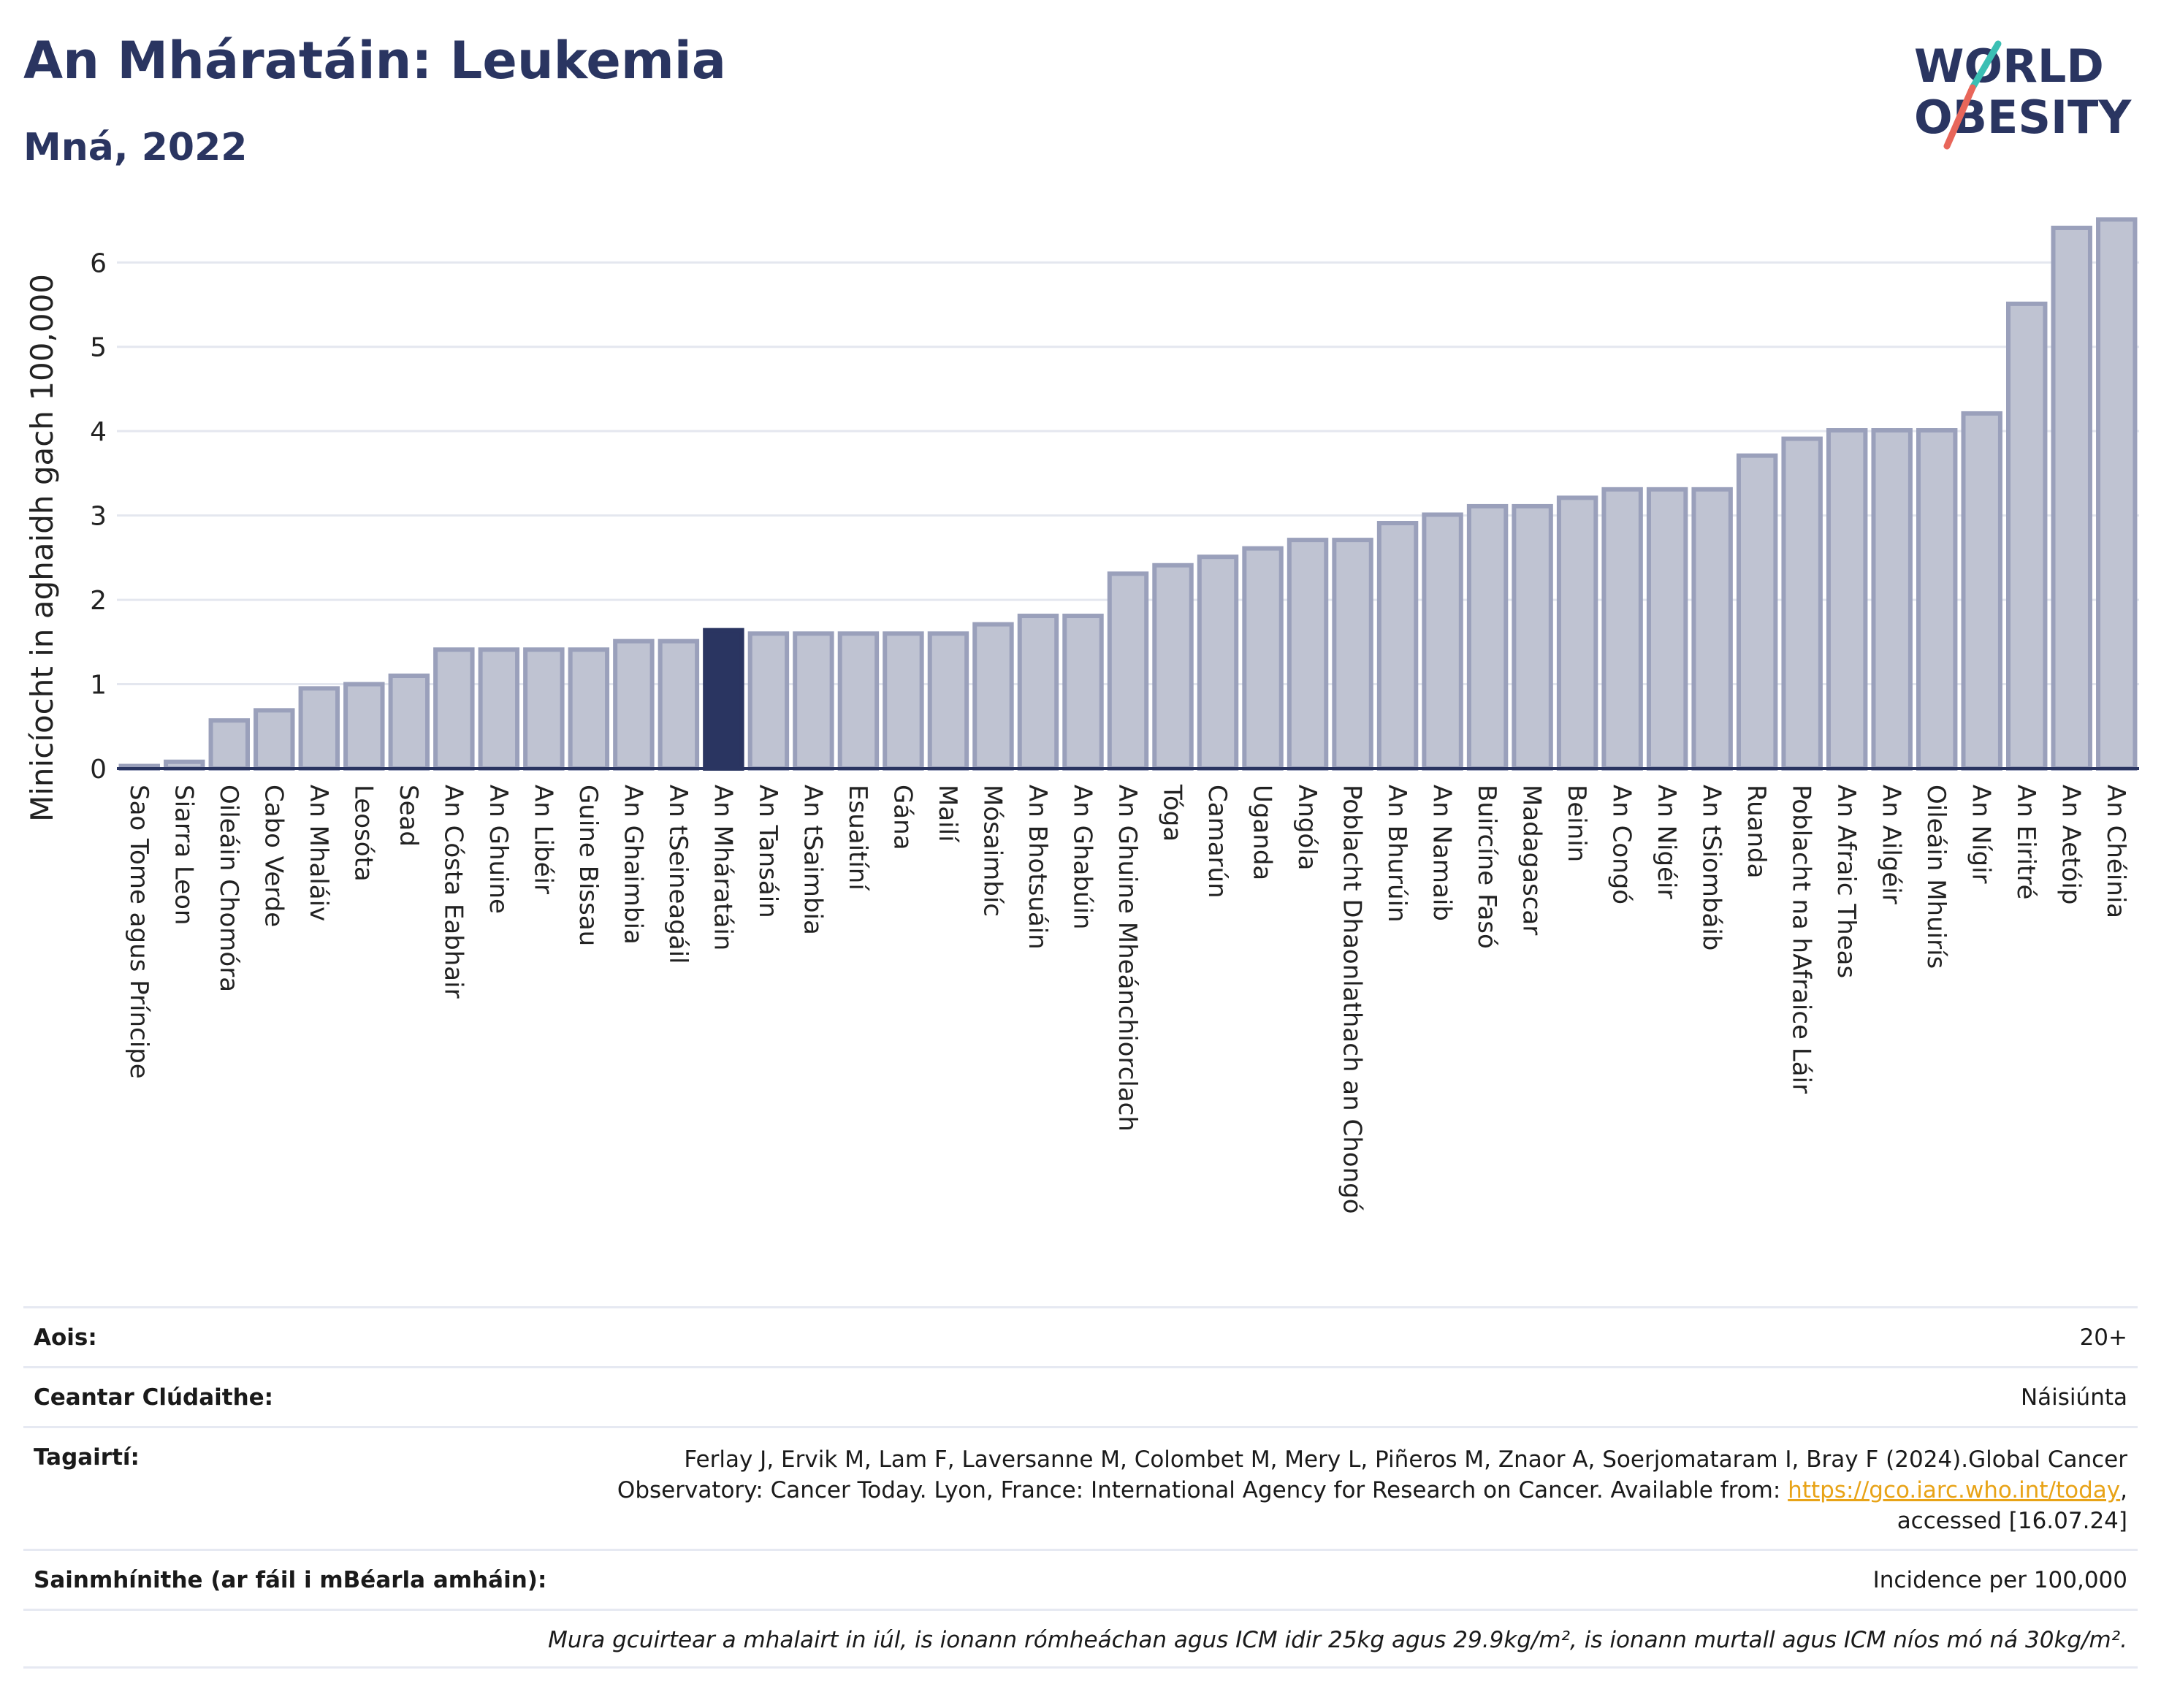 Image resolution: width=2161 pixels, height=1708 pixels. I want to click on y-tick-label: 2, so click(99, 601).